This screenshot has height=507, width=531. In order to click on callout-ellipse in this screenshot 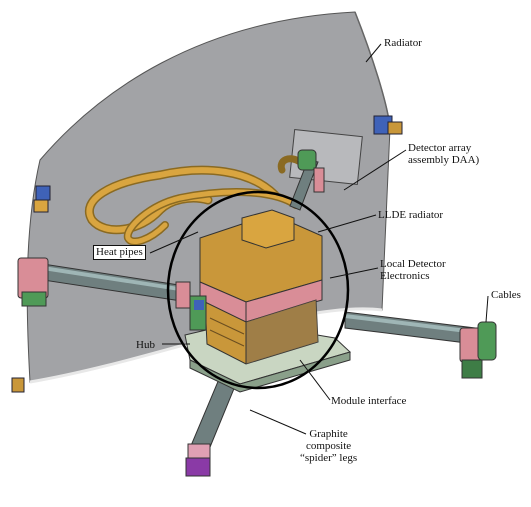, I will do `click(258, 290)`.